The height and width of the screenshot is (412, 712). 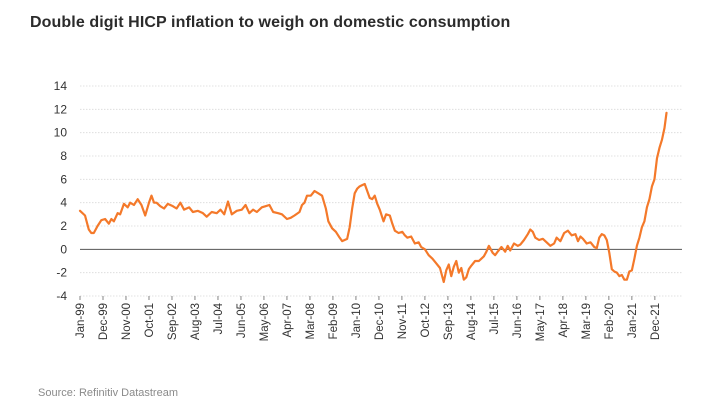 What do you see at coordinates (610, 321) in the screenshot?
I see `x-tick-label: Feb-20` at bounding box center [610, 321].